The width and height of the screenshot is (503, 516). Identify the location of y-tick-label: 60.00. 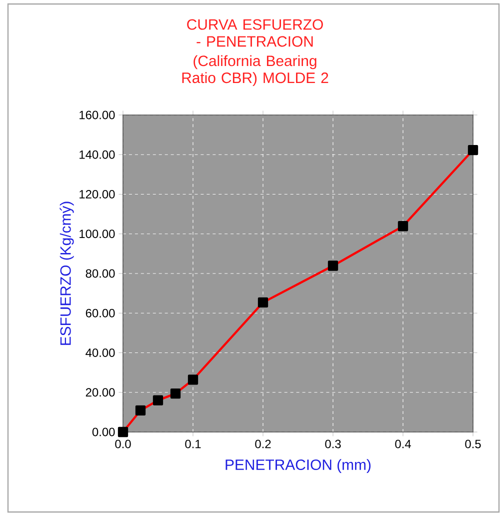
(100, 313).